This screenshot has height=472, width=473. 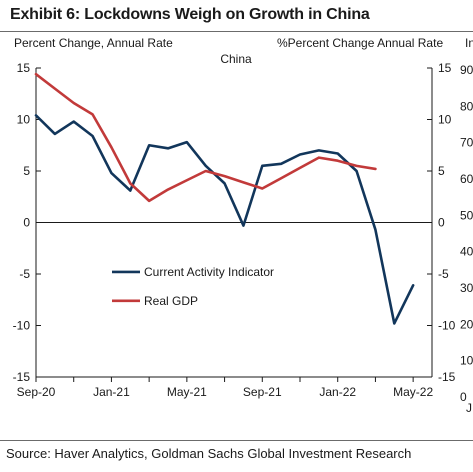 I want to click on legend-label: Real GDP, so click(x=171, y=301).